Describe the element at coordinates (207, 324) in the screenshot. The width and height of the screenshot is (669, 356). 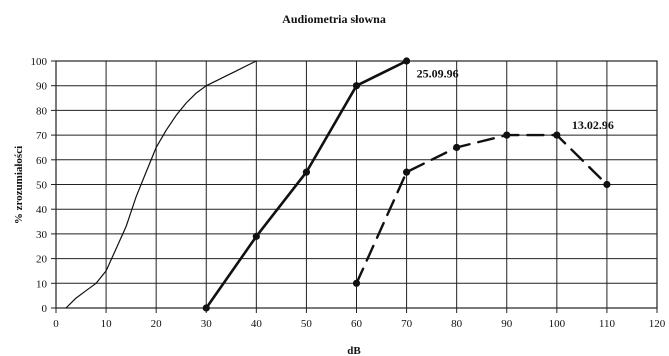
I see `x-tick-label-30: 30` at that location.